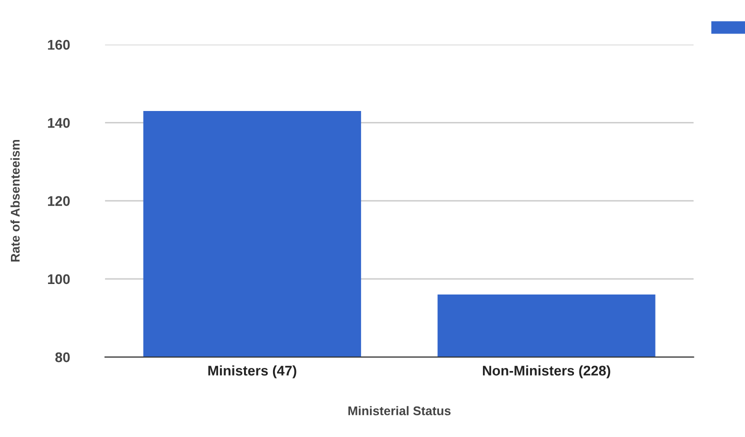 This screenshot has height=437, width=745. Describe the element at coordinates (59, 45) in the screenshot. I see `y-tick-label: 160` at that location.